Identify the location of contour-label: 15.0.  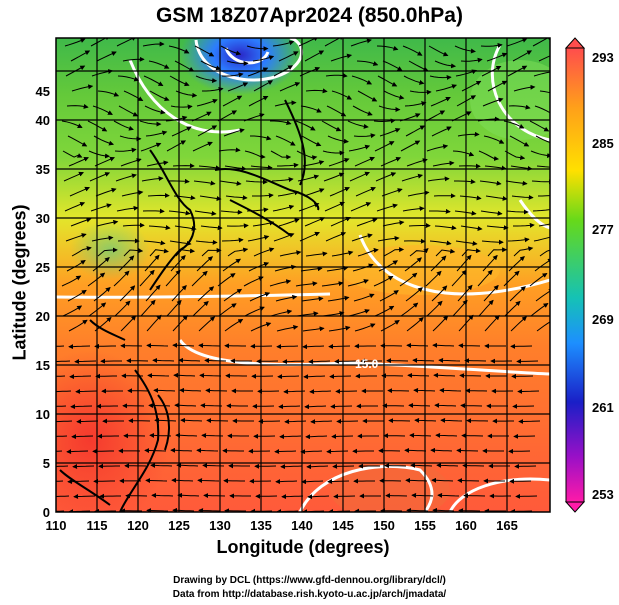
(367, 364).